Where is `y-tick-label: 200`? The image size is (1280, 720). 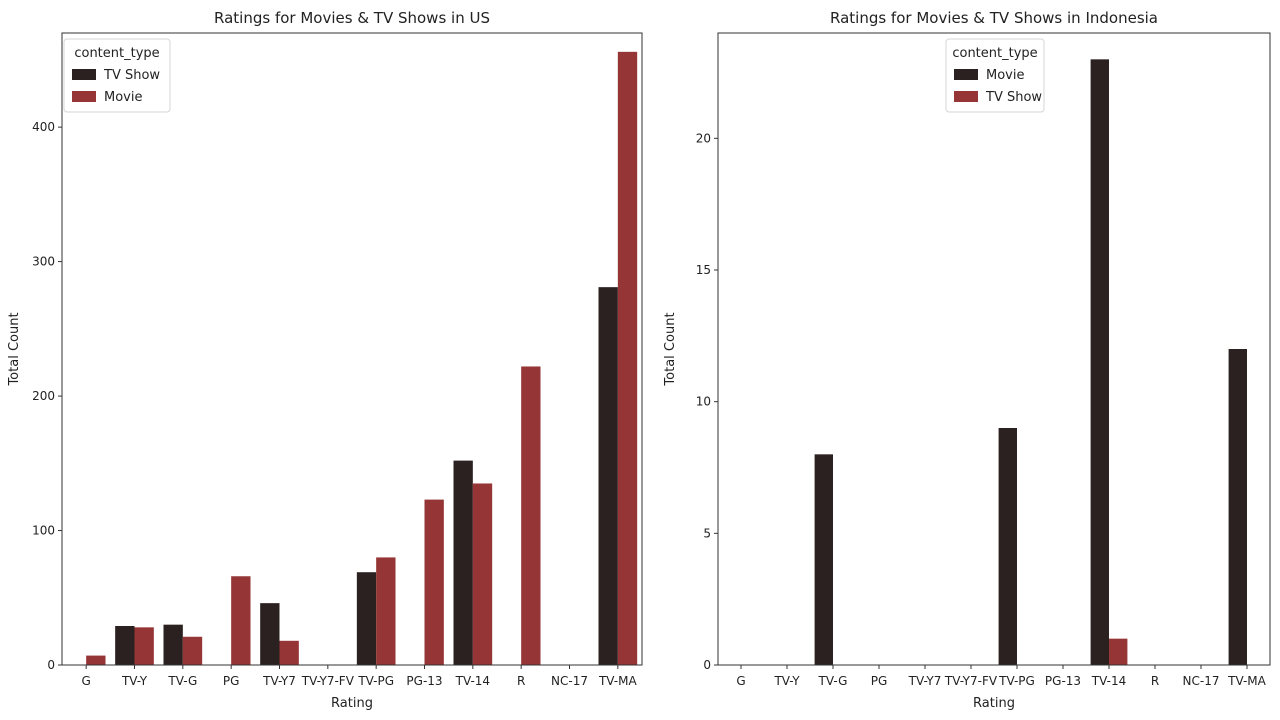
y-tick-label: 200 is located at coordinates (43, 396).